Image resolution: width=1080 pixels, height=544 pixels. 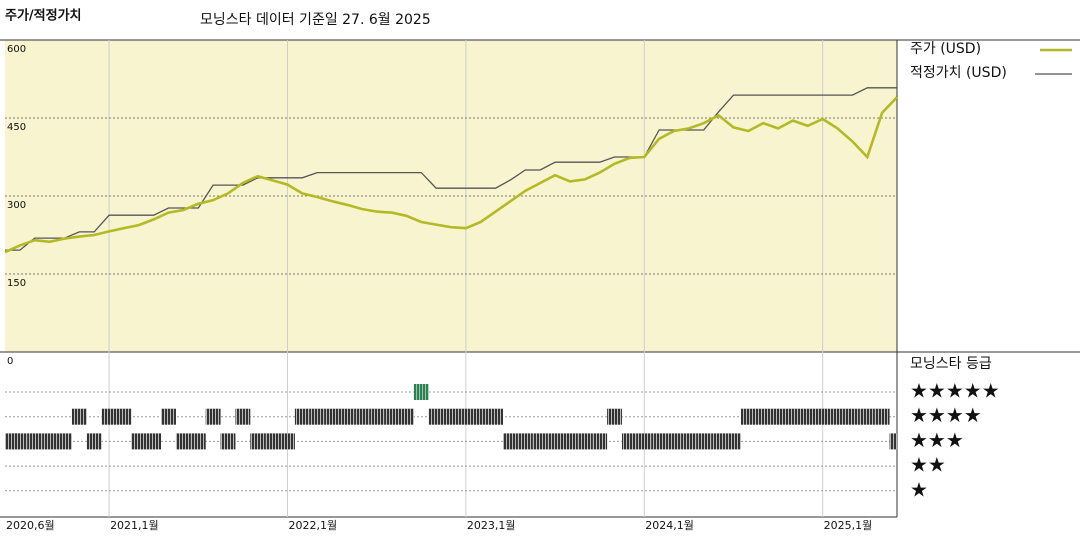 What do you see at coordinates (945, 49) in the screenshot?
I see `legend-label: 주가 (USD)` at bounding box center [945, 49].